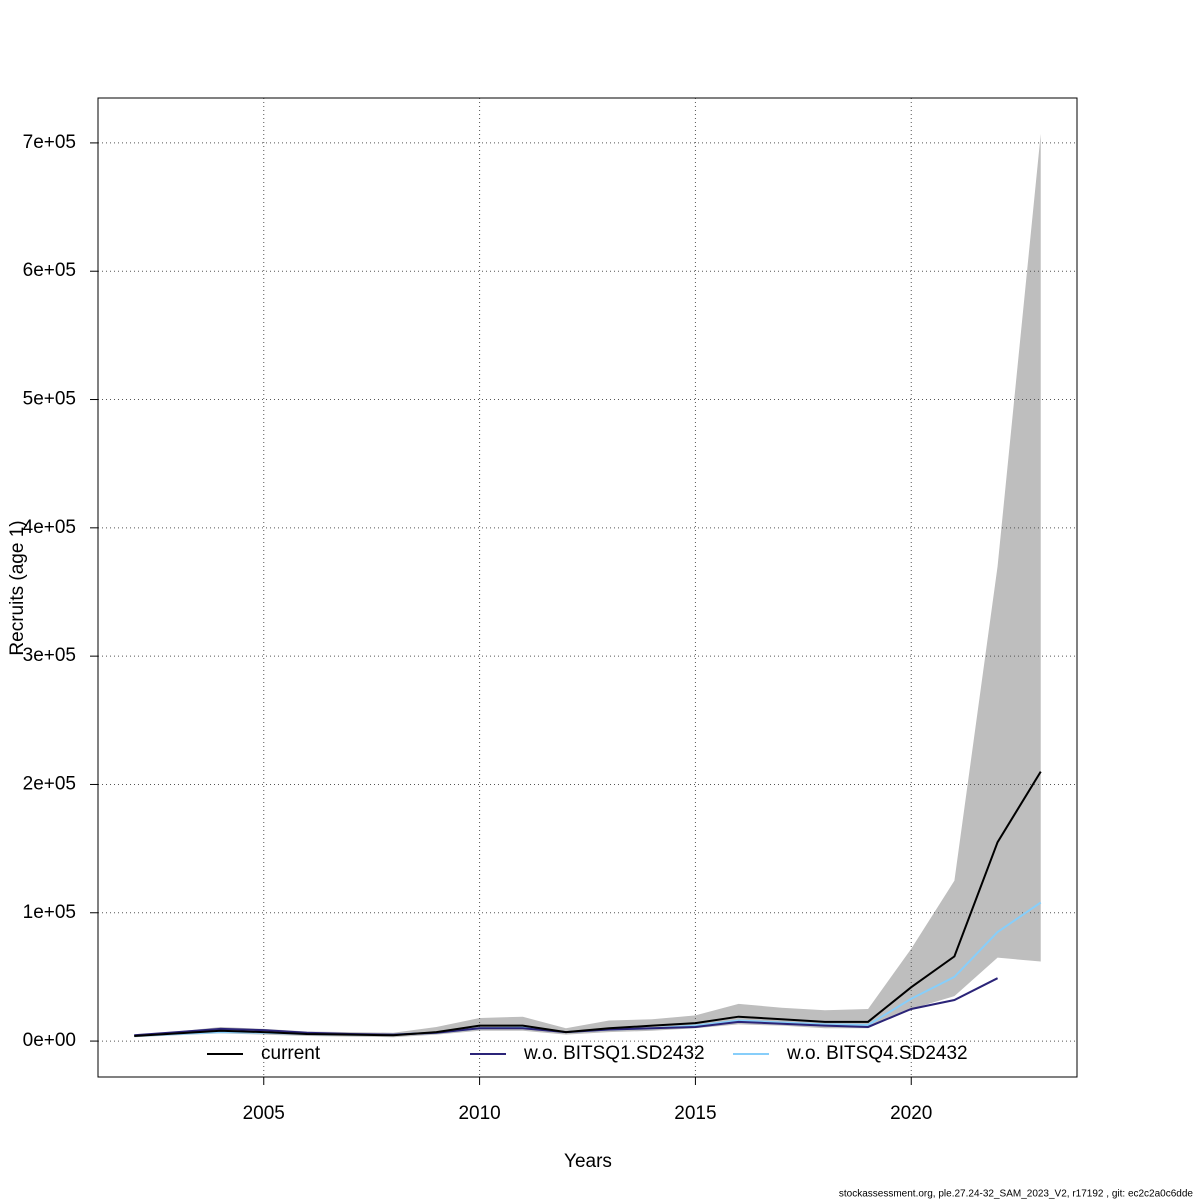 The width and height of the screenshot is (1200, 1200). Describe the element at coordinates (49, 527) in the screenshot. I see `y-tick-label: 4e+05` at that location.